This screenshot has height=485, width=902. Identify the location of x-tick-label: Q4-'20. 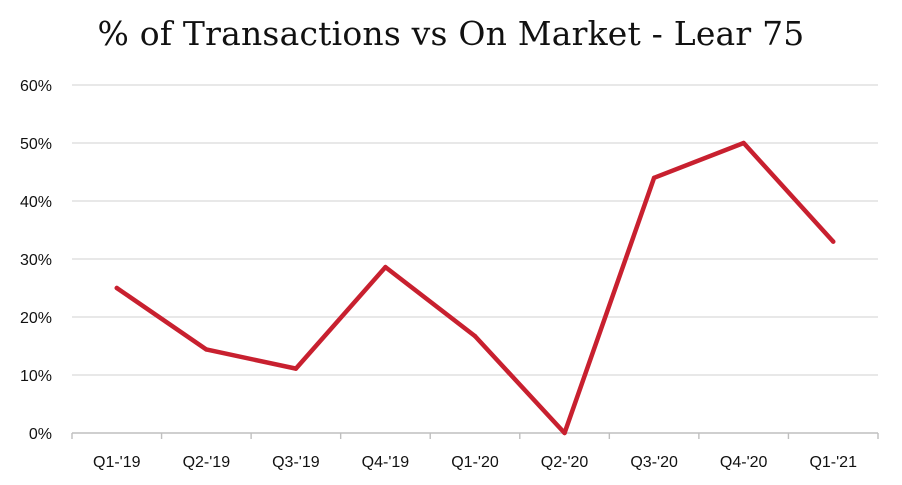
(744, 462).